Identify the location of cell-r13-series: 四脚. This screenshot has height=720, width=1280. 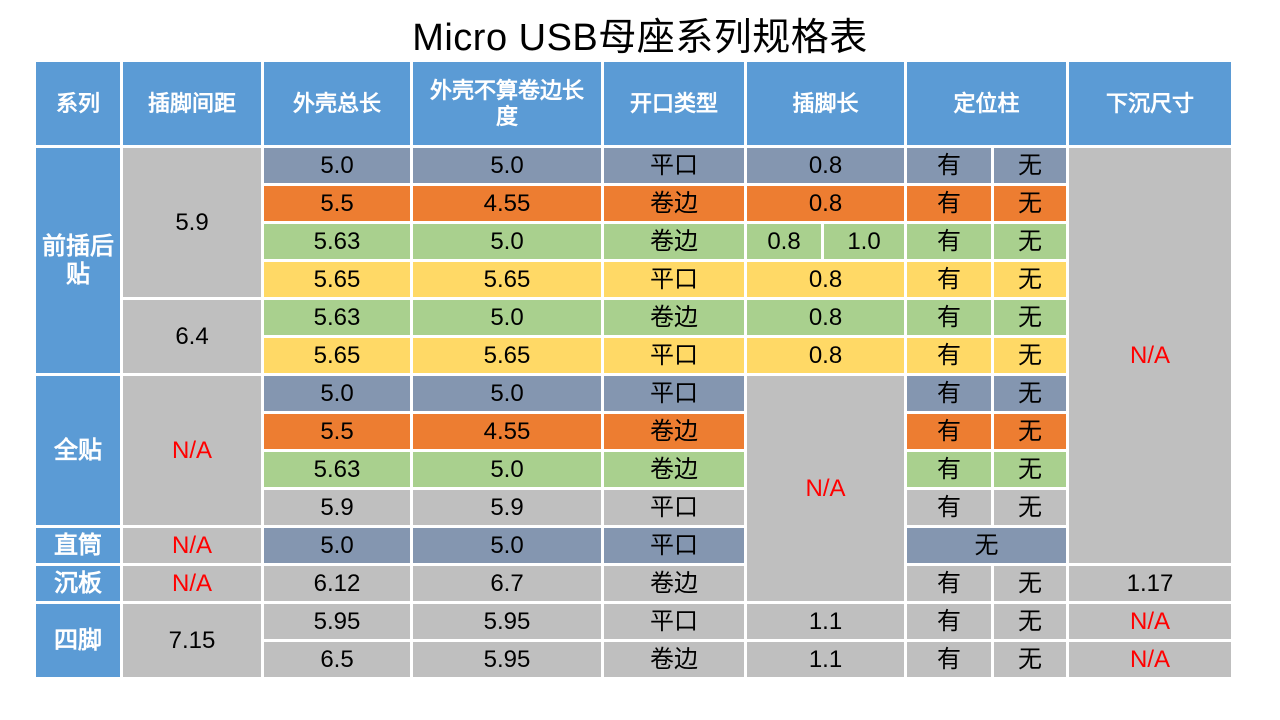
(78, 640).